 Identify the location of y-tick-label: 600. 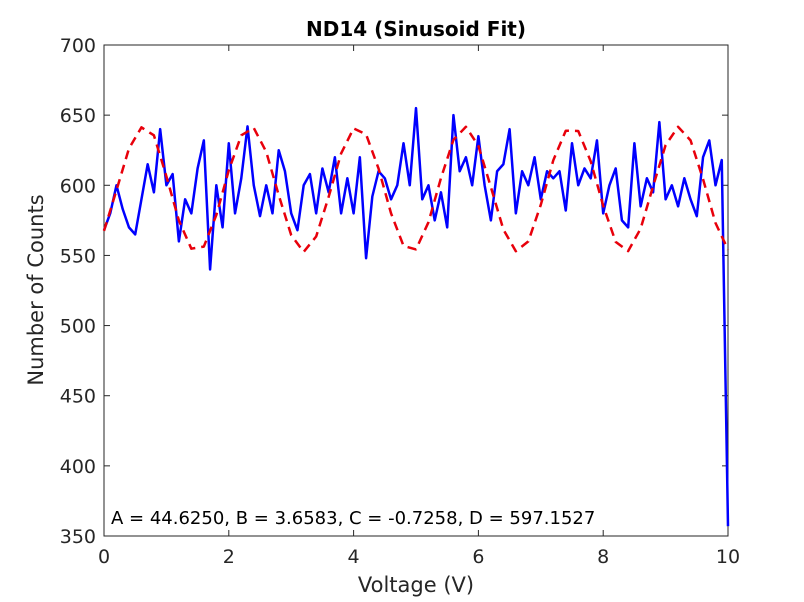
(78, 186).